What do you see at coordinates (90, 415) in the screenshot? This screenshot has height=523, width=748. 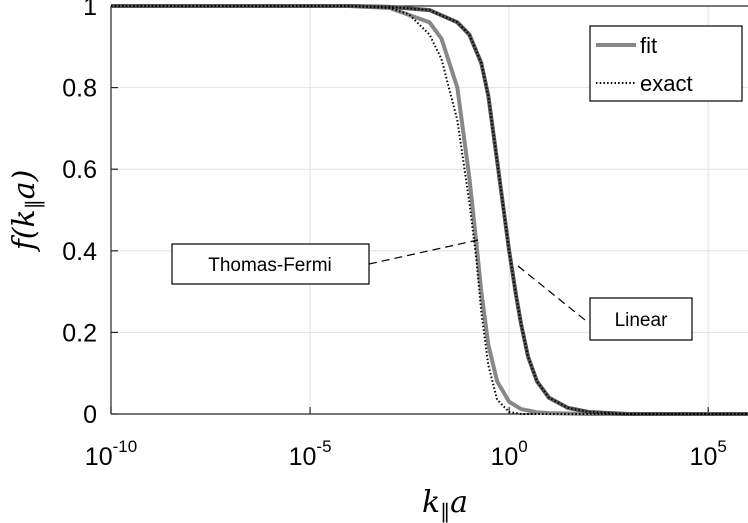 I see `y-tick-label: 0` at bounding box center [90, 415].